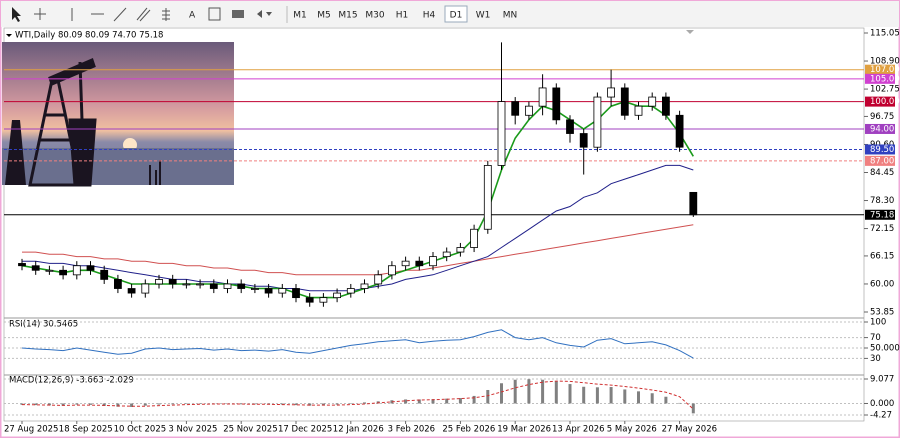  I want to click on timeframe-button: D1, so click(456, 16).